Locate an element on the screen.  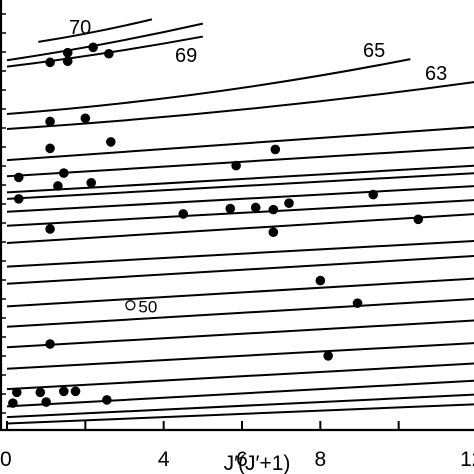
x-tick-label: 12x is located at coordinates (467, 459).